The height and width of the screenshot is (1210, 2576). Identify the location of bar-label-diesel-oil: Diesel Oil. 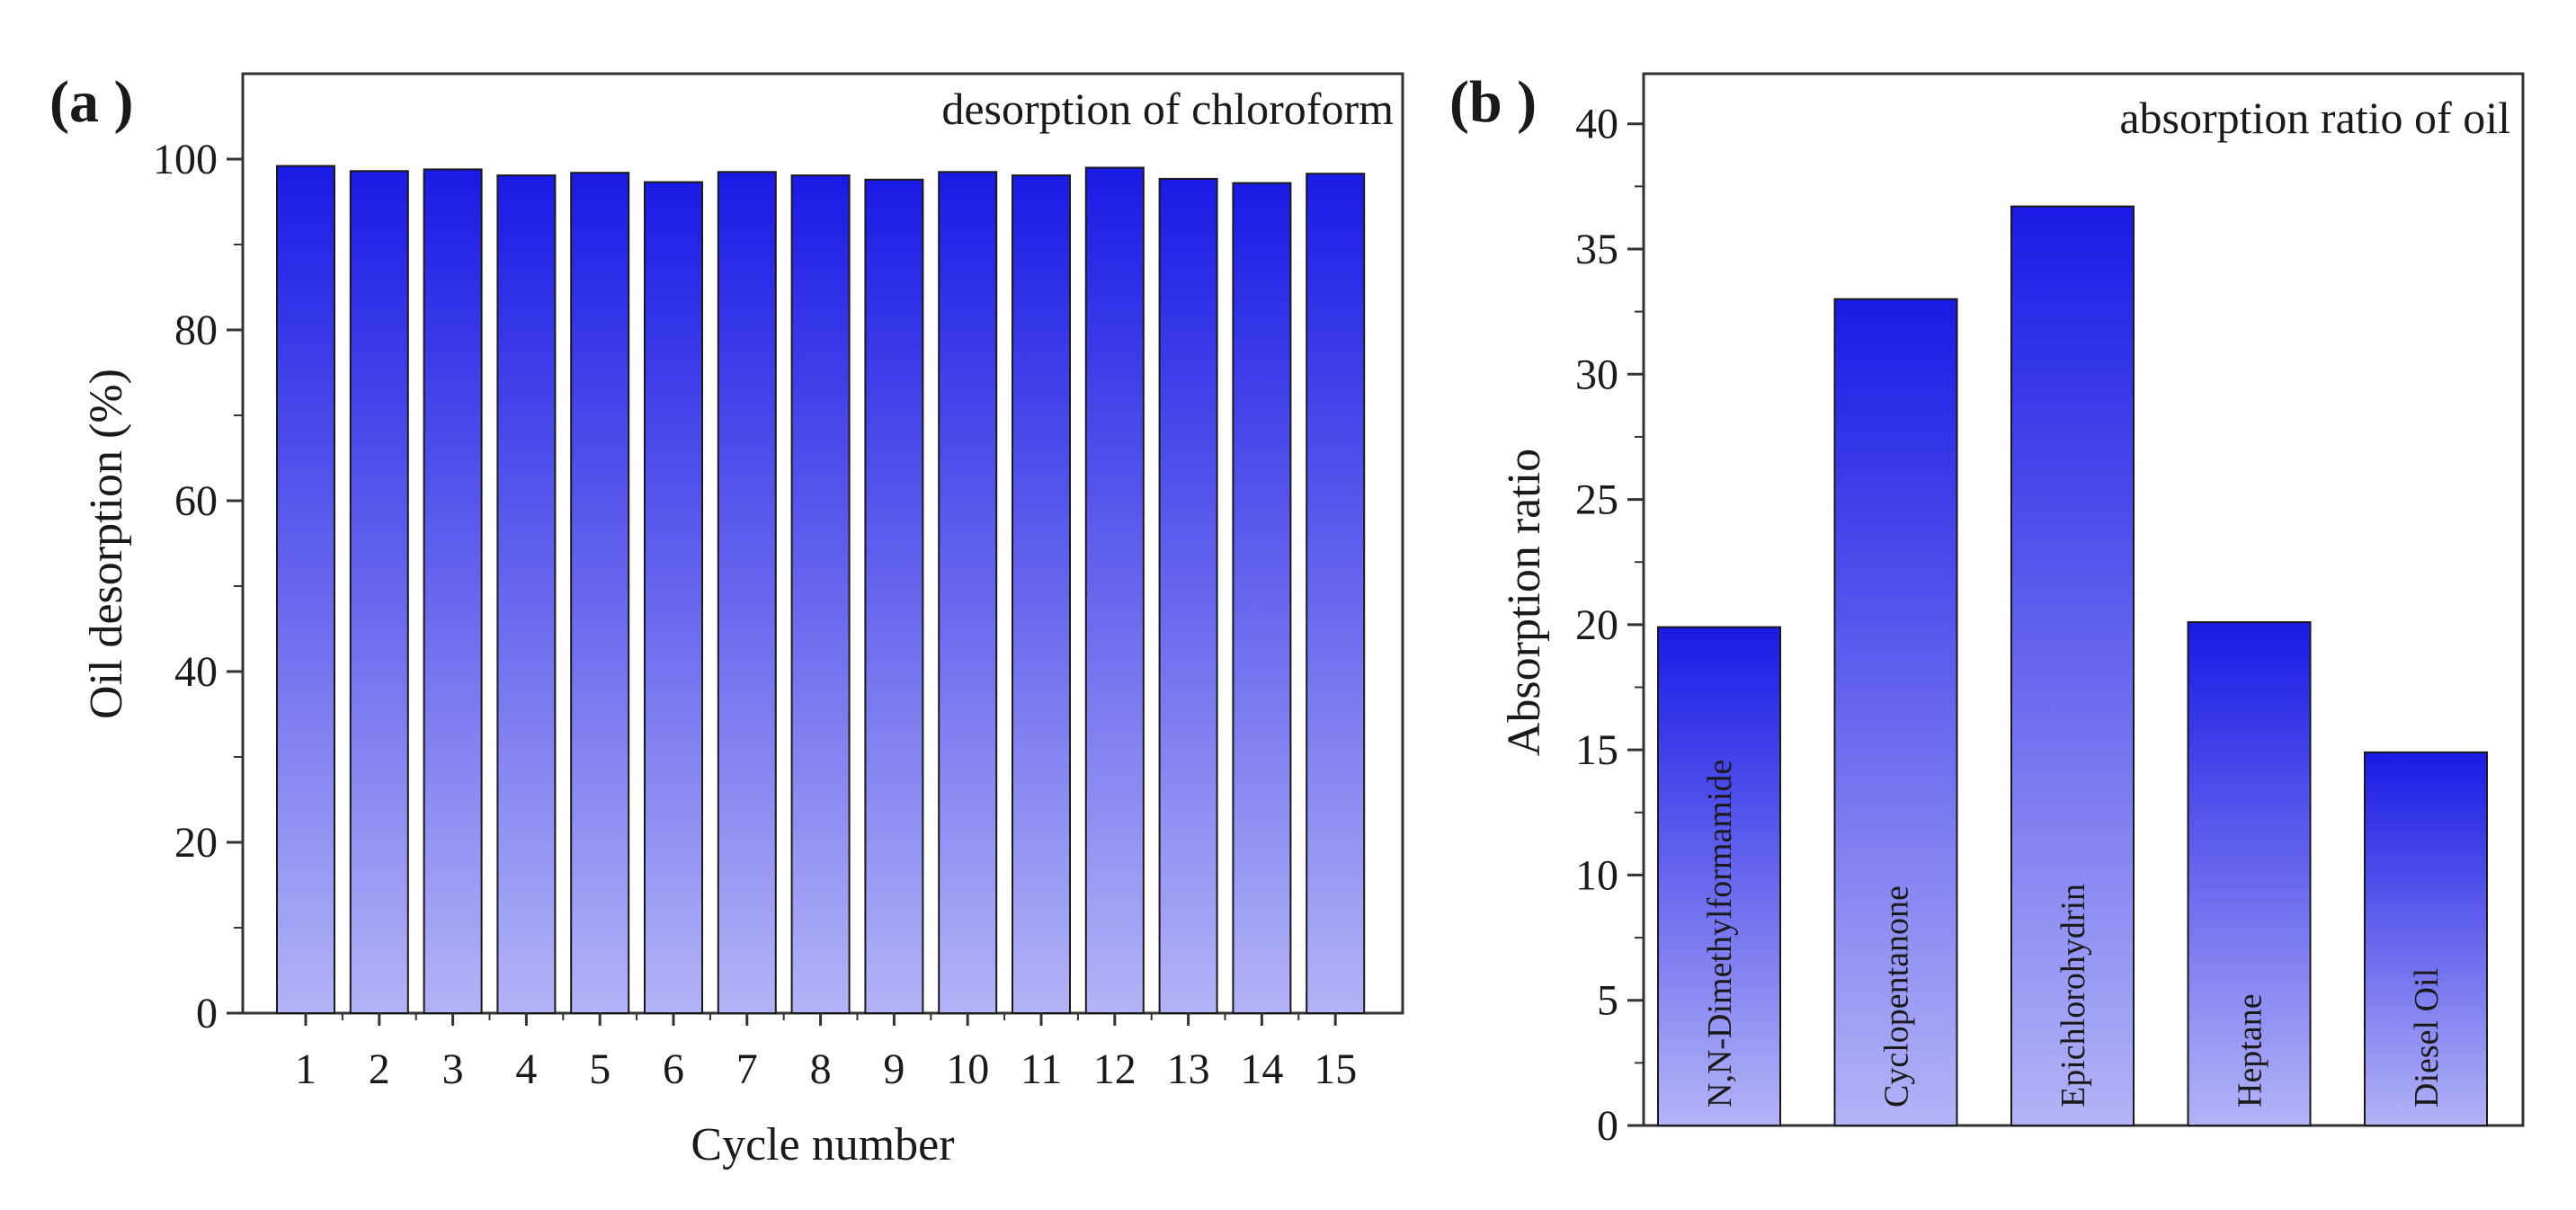
(2427, 1038).